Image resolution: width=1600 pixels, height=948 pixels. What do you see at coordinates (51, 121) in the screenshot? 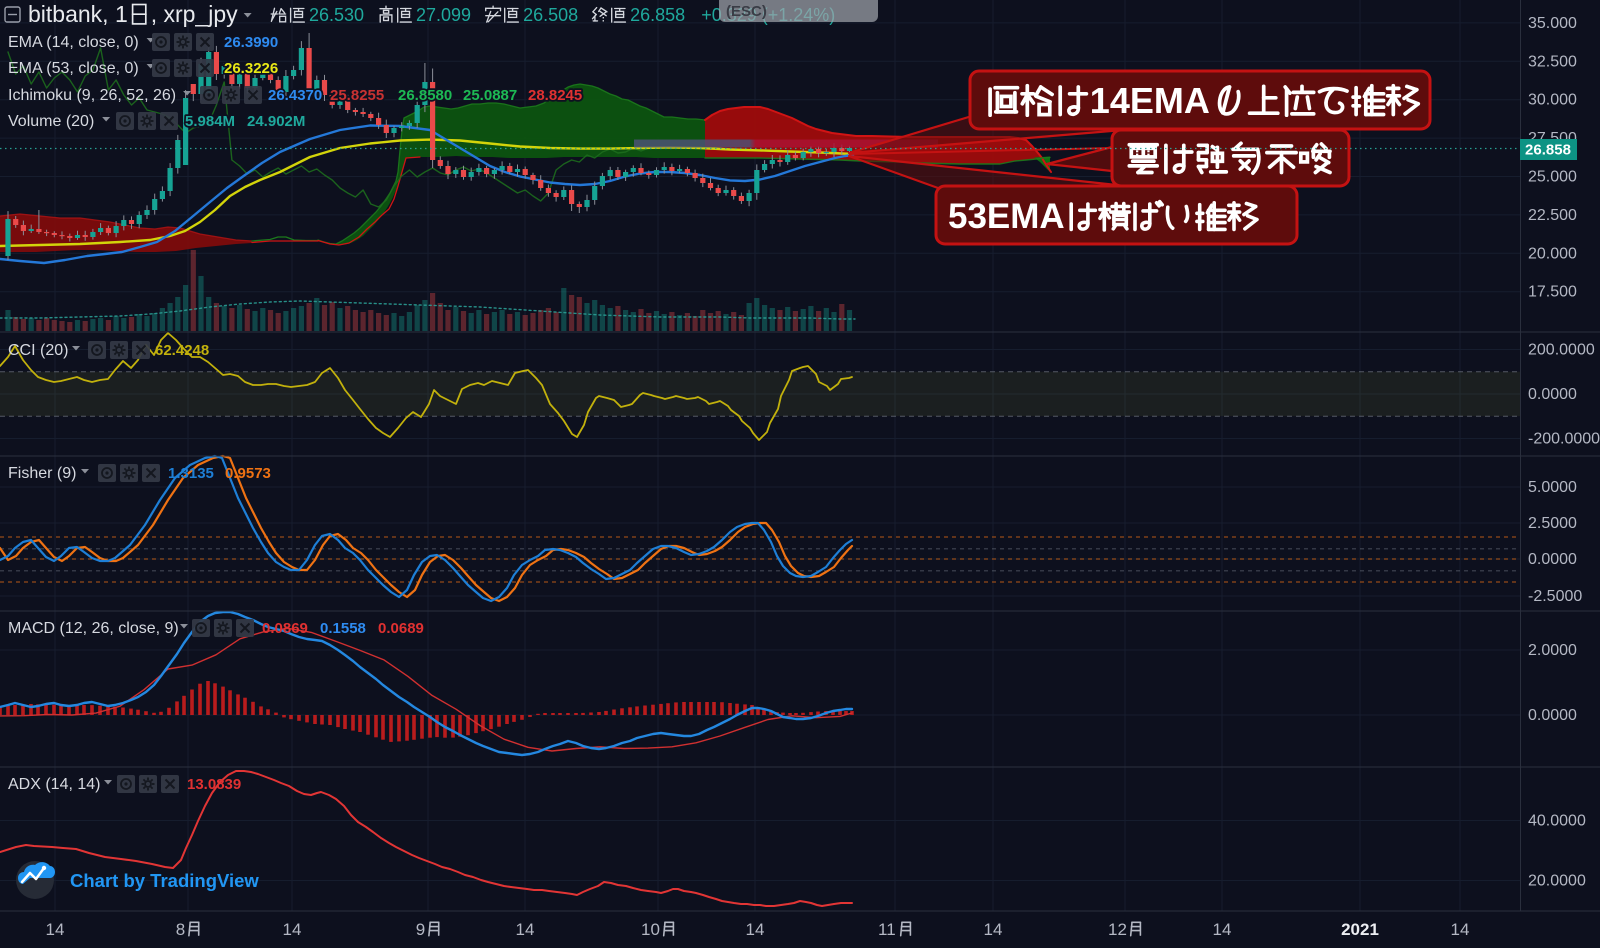
I see `svg-text: Volume (20)` at bounding box center [51, 121].